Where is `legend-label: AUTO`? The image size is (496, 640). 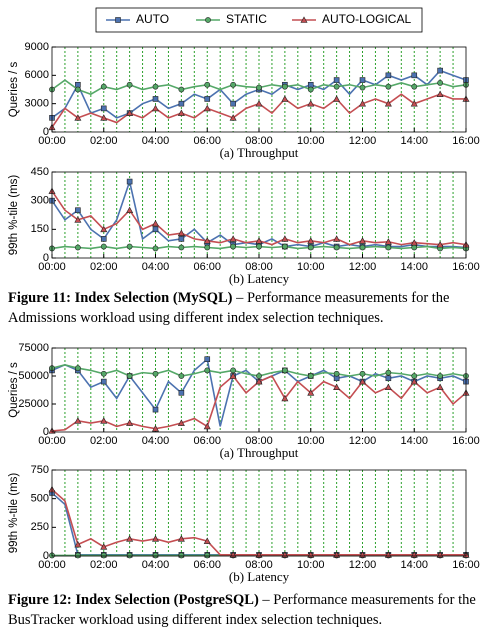 legend-label: AUTO is located at coordinates (152, 19).